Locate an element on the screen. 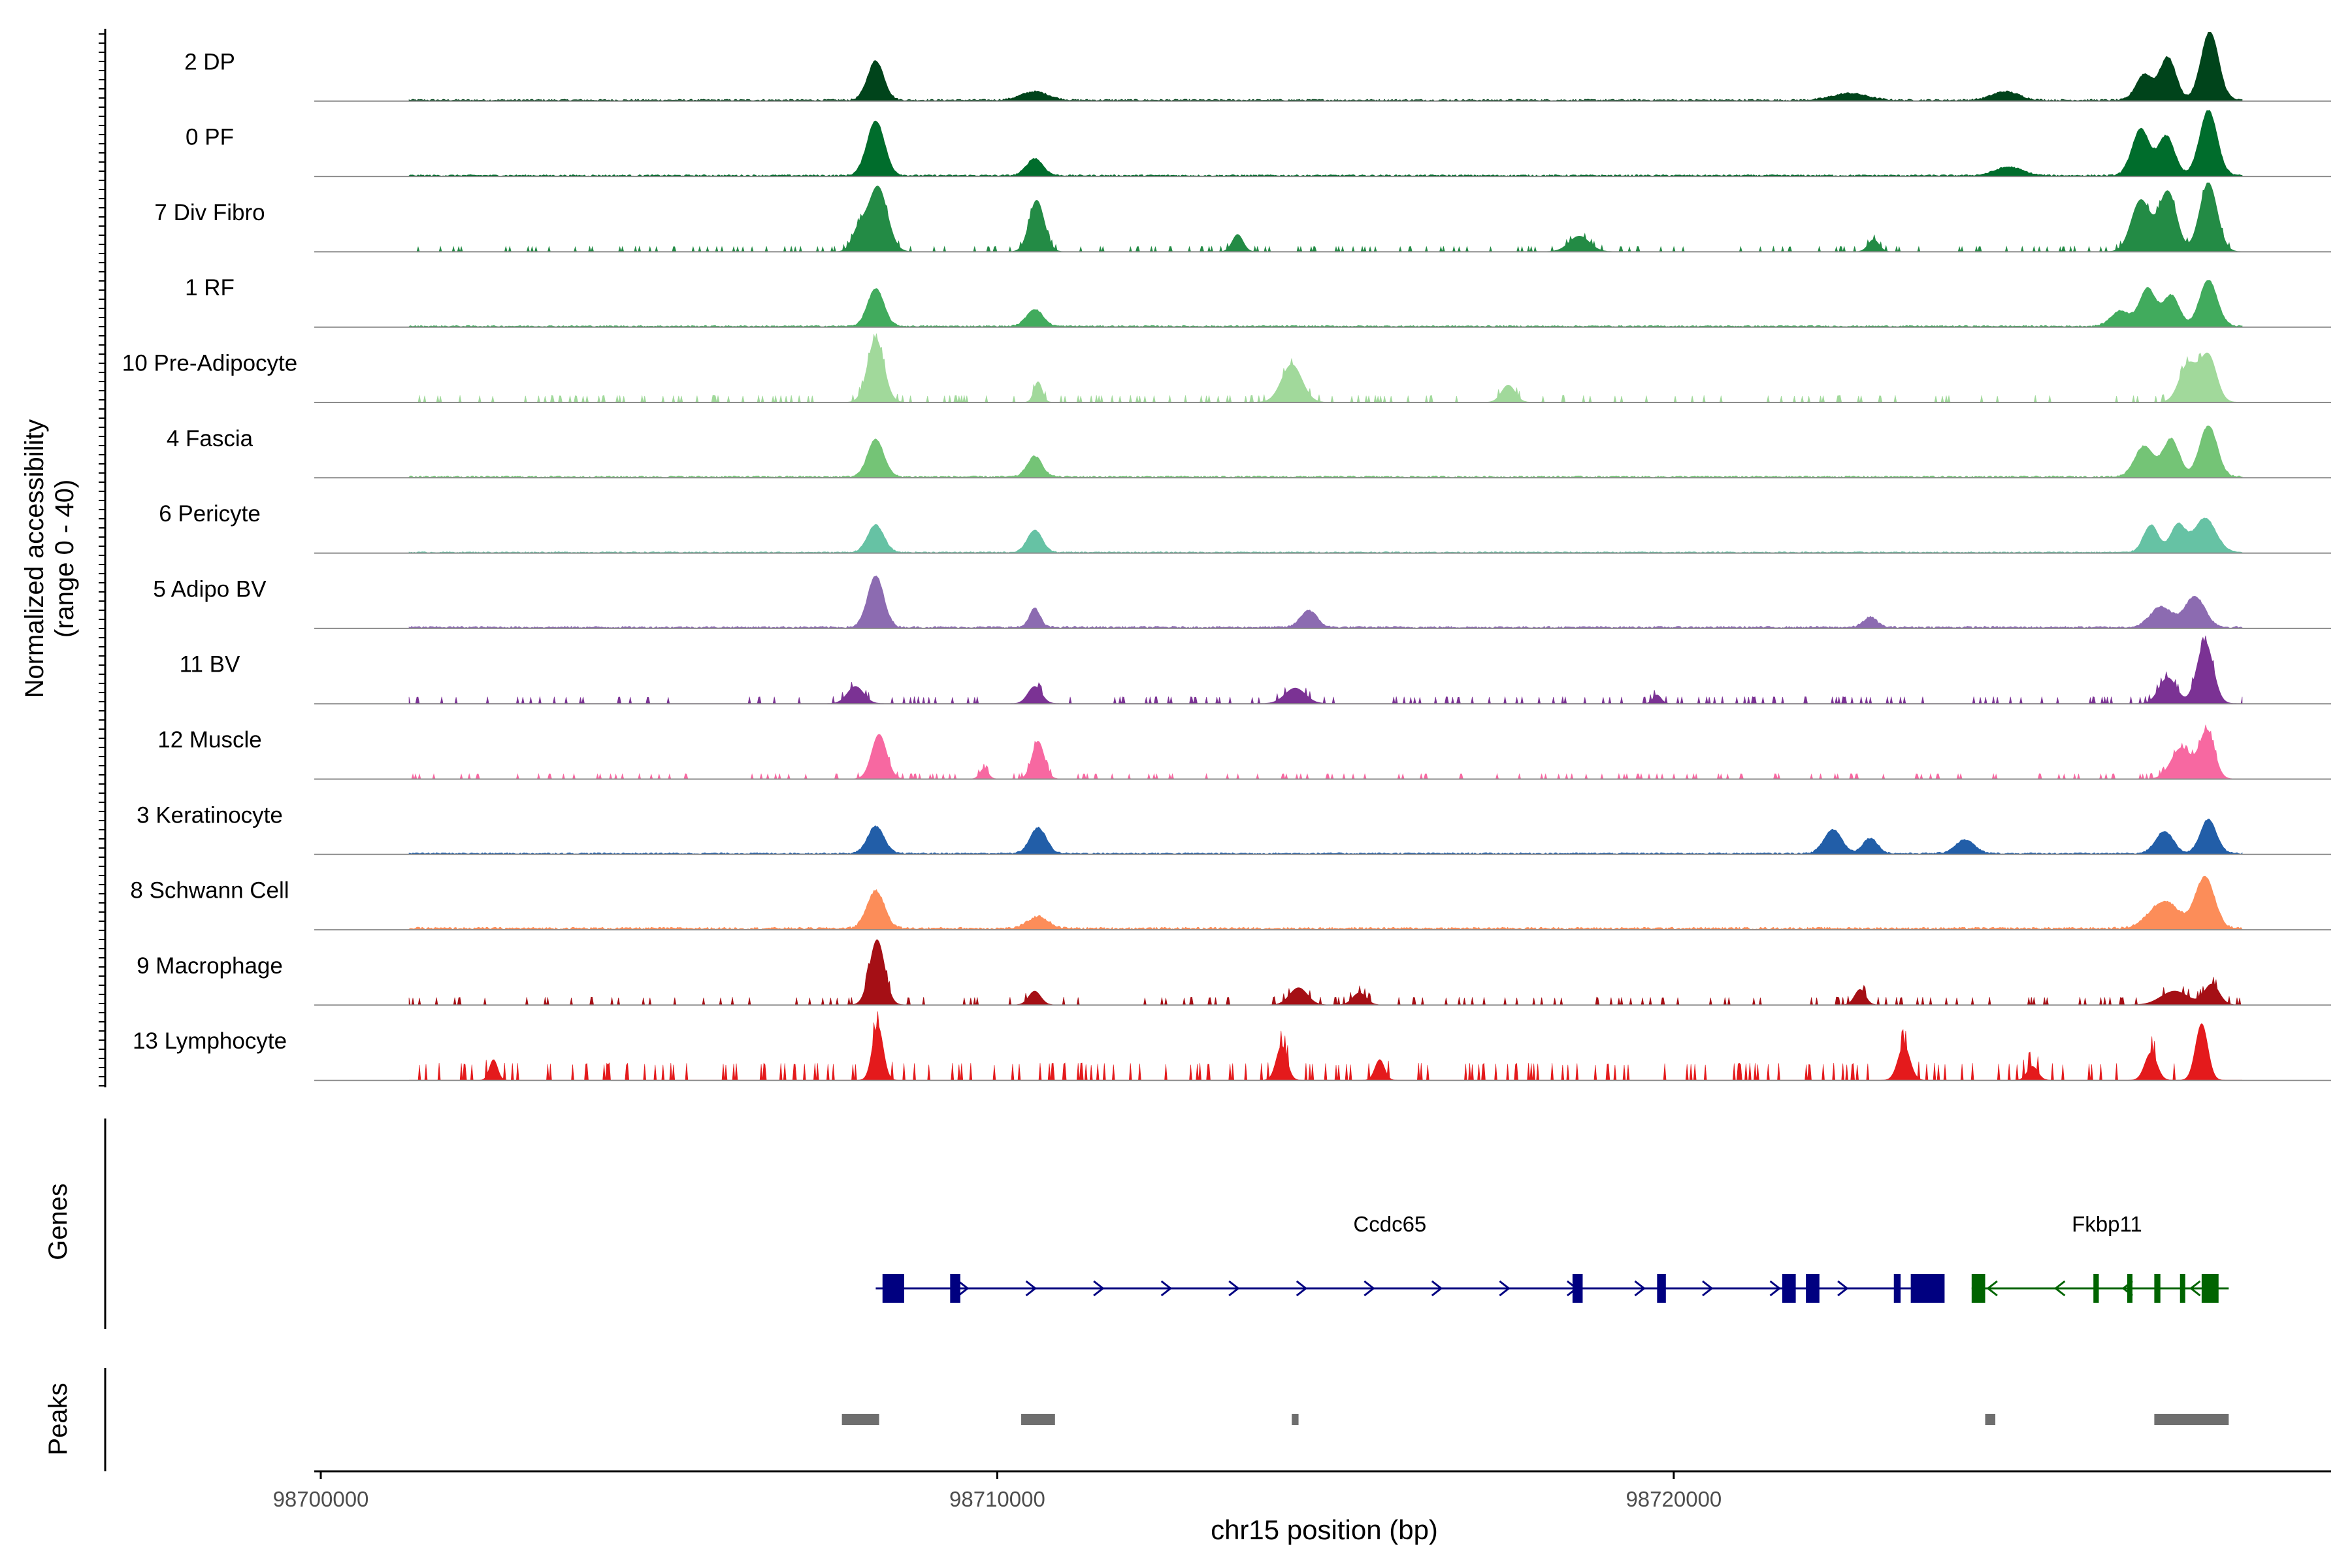  track-11-bv: 11 BV is located at coordinates (1255, 670).